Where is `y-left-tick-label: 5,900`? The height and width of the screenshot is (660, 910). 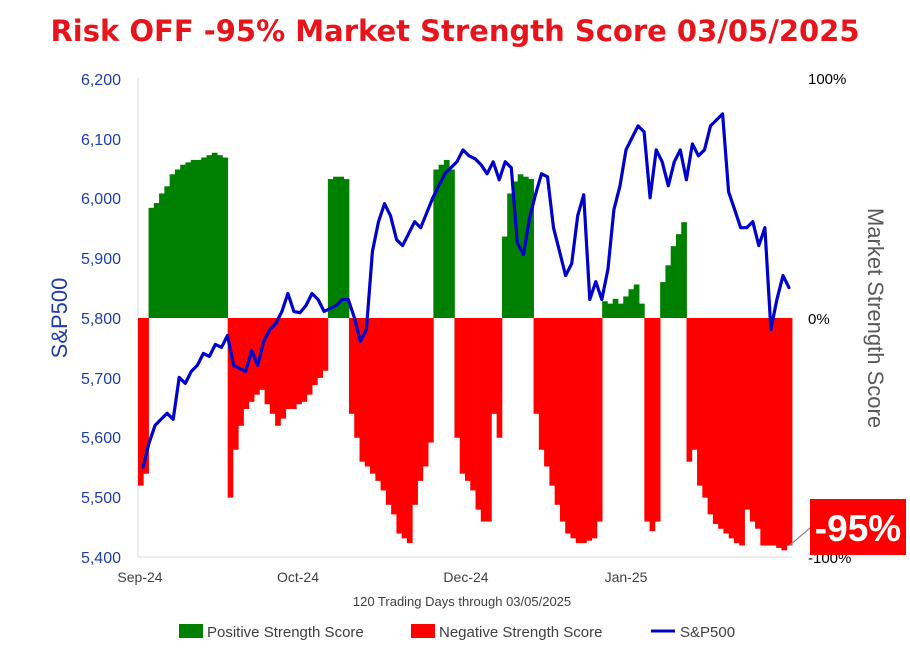
y-left-tick-label: 5,900 is located at coordinates (101, 259).